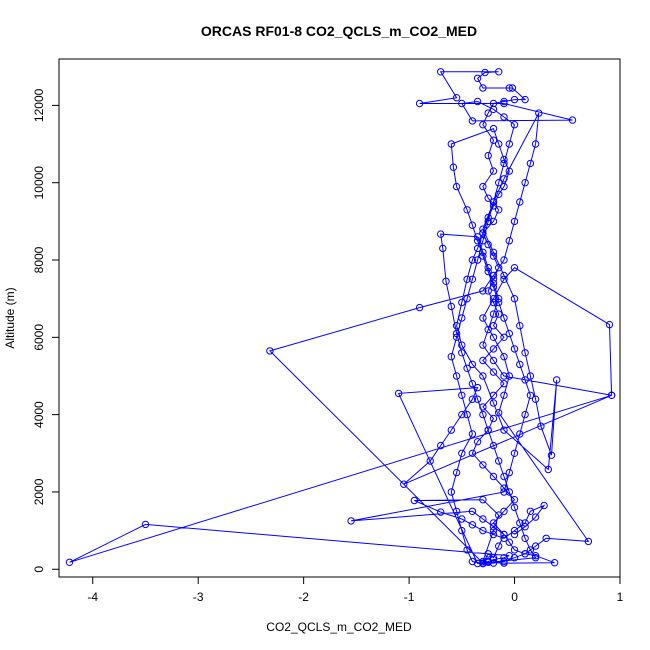 Image resolution: width=650 pixels, height=650 pixels. Describe the element at coordinates (514, 597) in the screenshot. I see `x-tick-label: 0` at that location.